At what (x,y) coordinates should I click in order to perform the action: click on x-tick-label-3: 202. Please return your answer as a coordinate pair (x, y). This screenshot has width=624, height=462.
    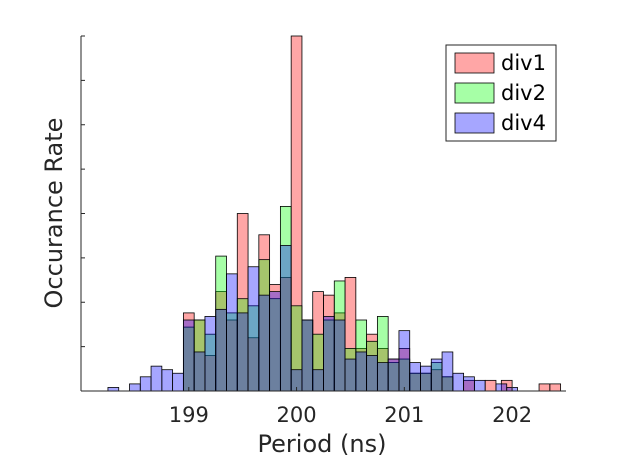
    Looking at the image, I should click on (512, 415).